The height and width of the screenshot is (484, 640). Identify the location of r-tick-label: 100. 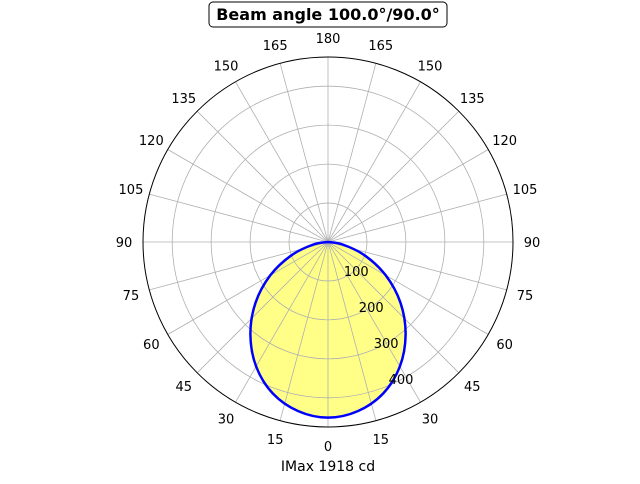
(356, 272).